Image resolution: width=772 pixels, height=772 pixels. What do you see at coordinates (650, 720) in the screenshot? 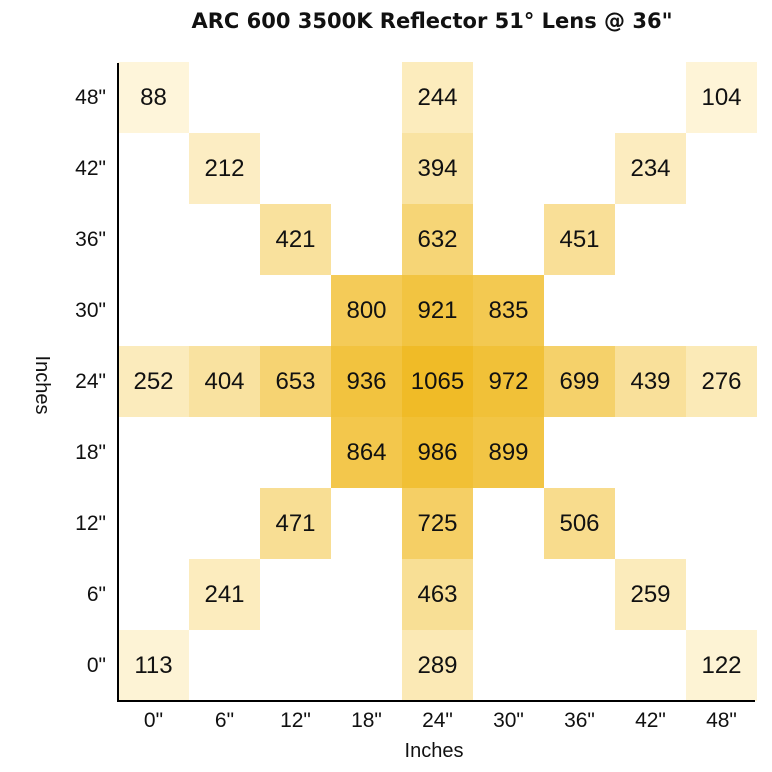
I see `x-tick-label: 42"` at bounding box center [650, 720].